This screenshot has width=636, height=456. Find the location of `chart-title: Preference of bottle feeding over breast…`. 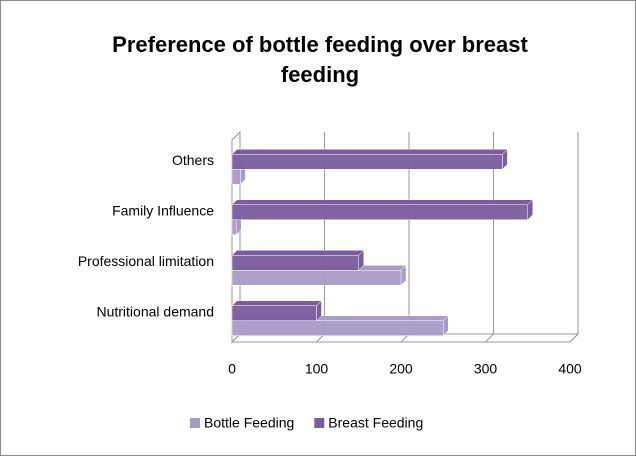

chart-title: Preference of bottle feeding over breast… is located at coordinates (320, 59).